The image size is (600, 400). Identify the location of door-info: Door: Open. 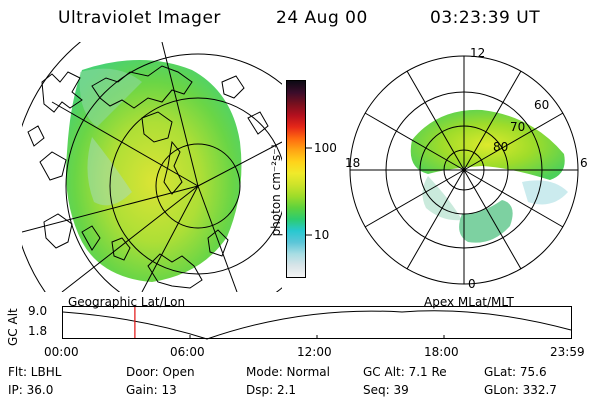
(160, 372).